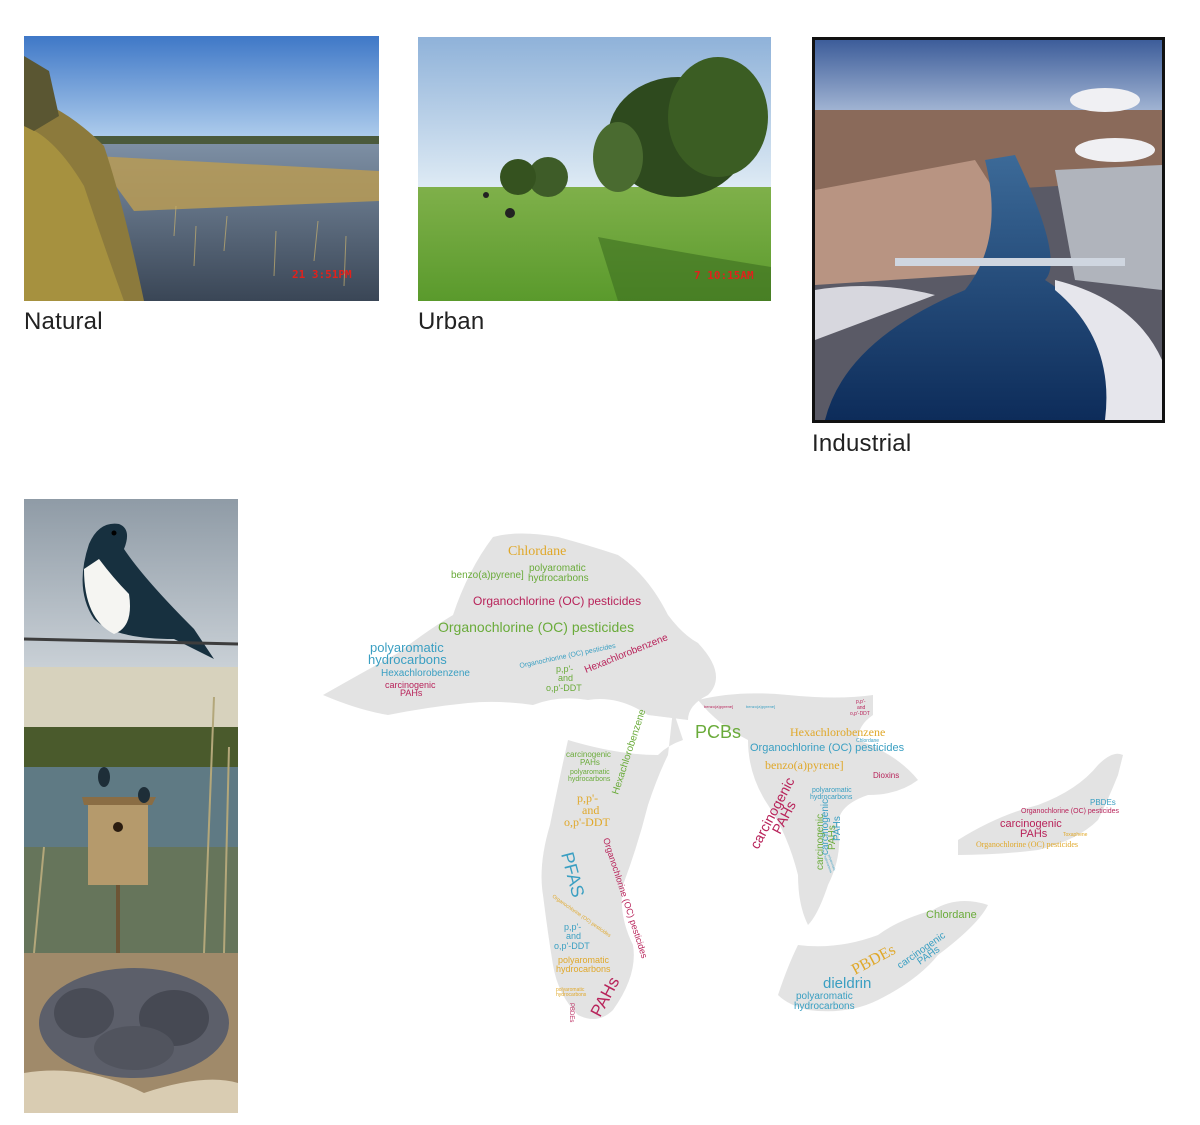 The width and height of the screenshot is (1200, 1125). What do you see at coordinates (808, 809) in the screenshot?
I see `lake-huron-shape` at bounding box center [808, 809].